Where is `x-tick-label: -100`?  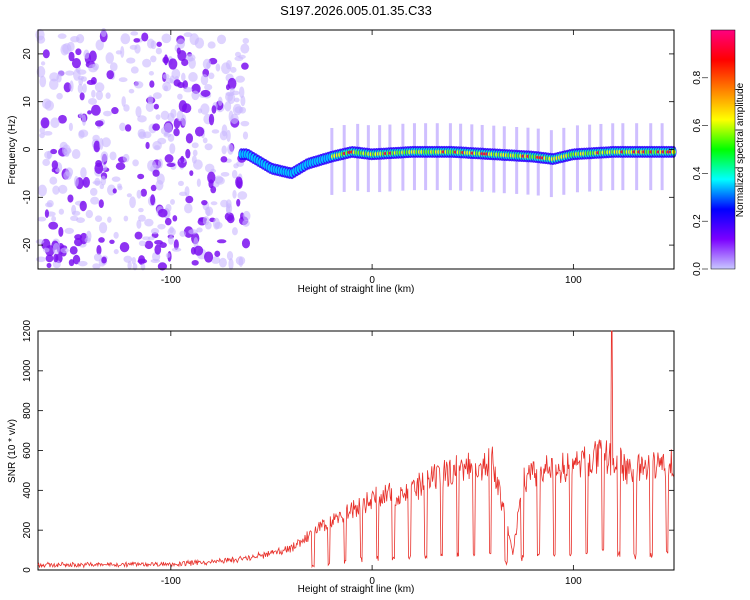 x-tick-label: -100 is located at coordinates (171, 581).